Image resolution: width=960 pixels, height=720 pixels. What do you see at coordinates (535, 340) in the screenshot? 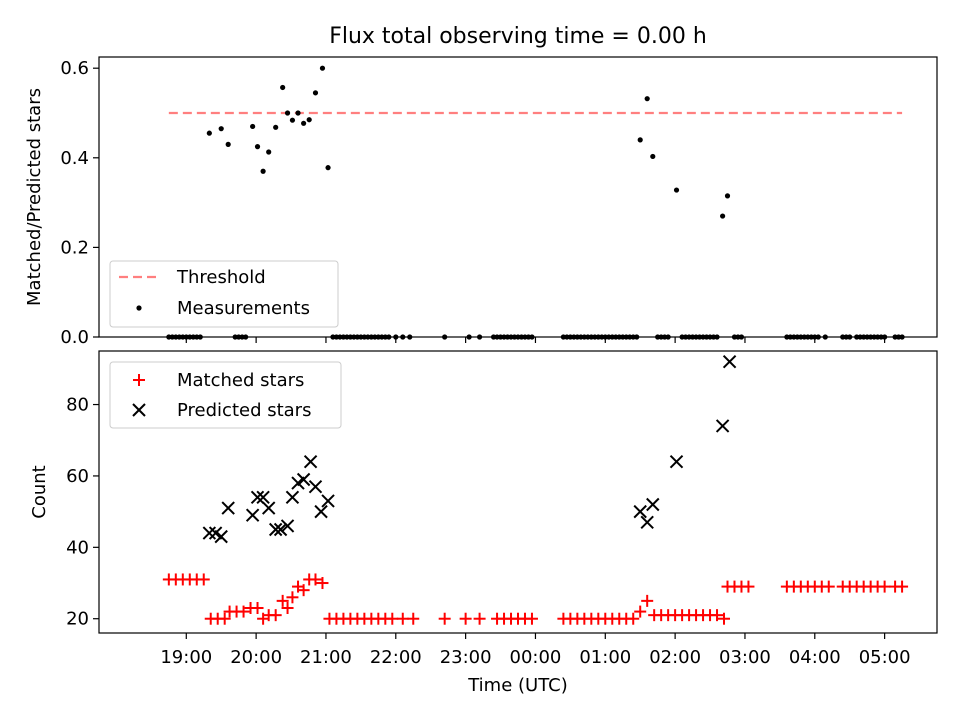
I see `top-x-ticks` at bounding box center [535, 340].